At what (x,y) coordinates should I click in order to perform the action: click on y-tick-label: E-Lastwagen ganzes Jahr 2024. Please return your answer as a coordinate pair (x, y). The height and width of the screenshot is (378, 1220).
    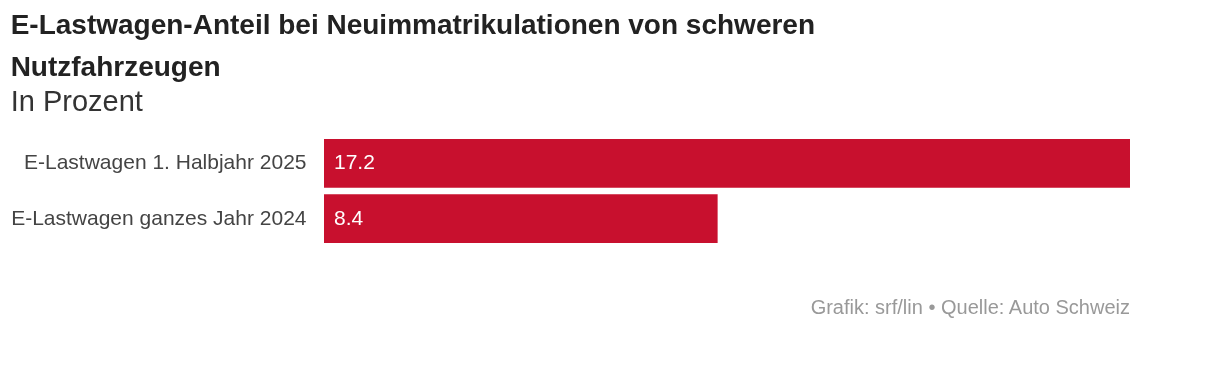
    Looking at the image, I should click on (159, 217).